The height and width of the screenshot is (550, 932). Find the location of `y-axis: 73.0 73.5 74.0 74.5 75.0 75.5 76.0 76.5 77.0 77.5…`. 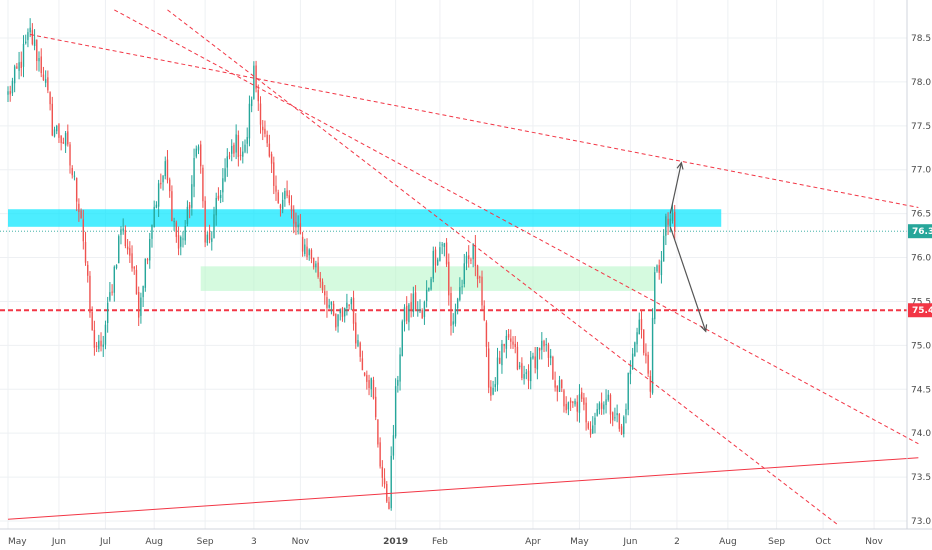

y-axis: 73.0 73.5 74.0 74.5 75.0 75.5 76.0 76.5 77.0 77.5… is located at coordinates (921, 280).